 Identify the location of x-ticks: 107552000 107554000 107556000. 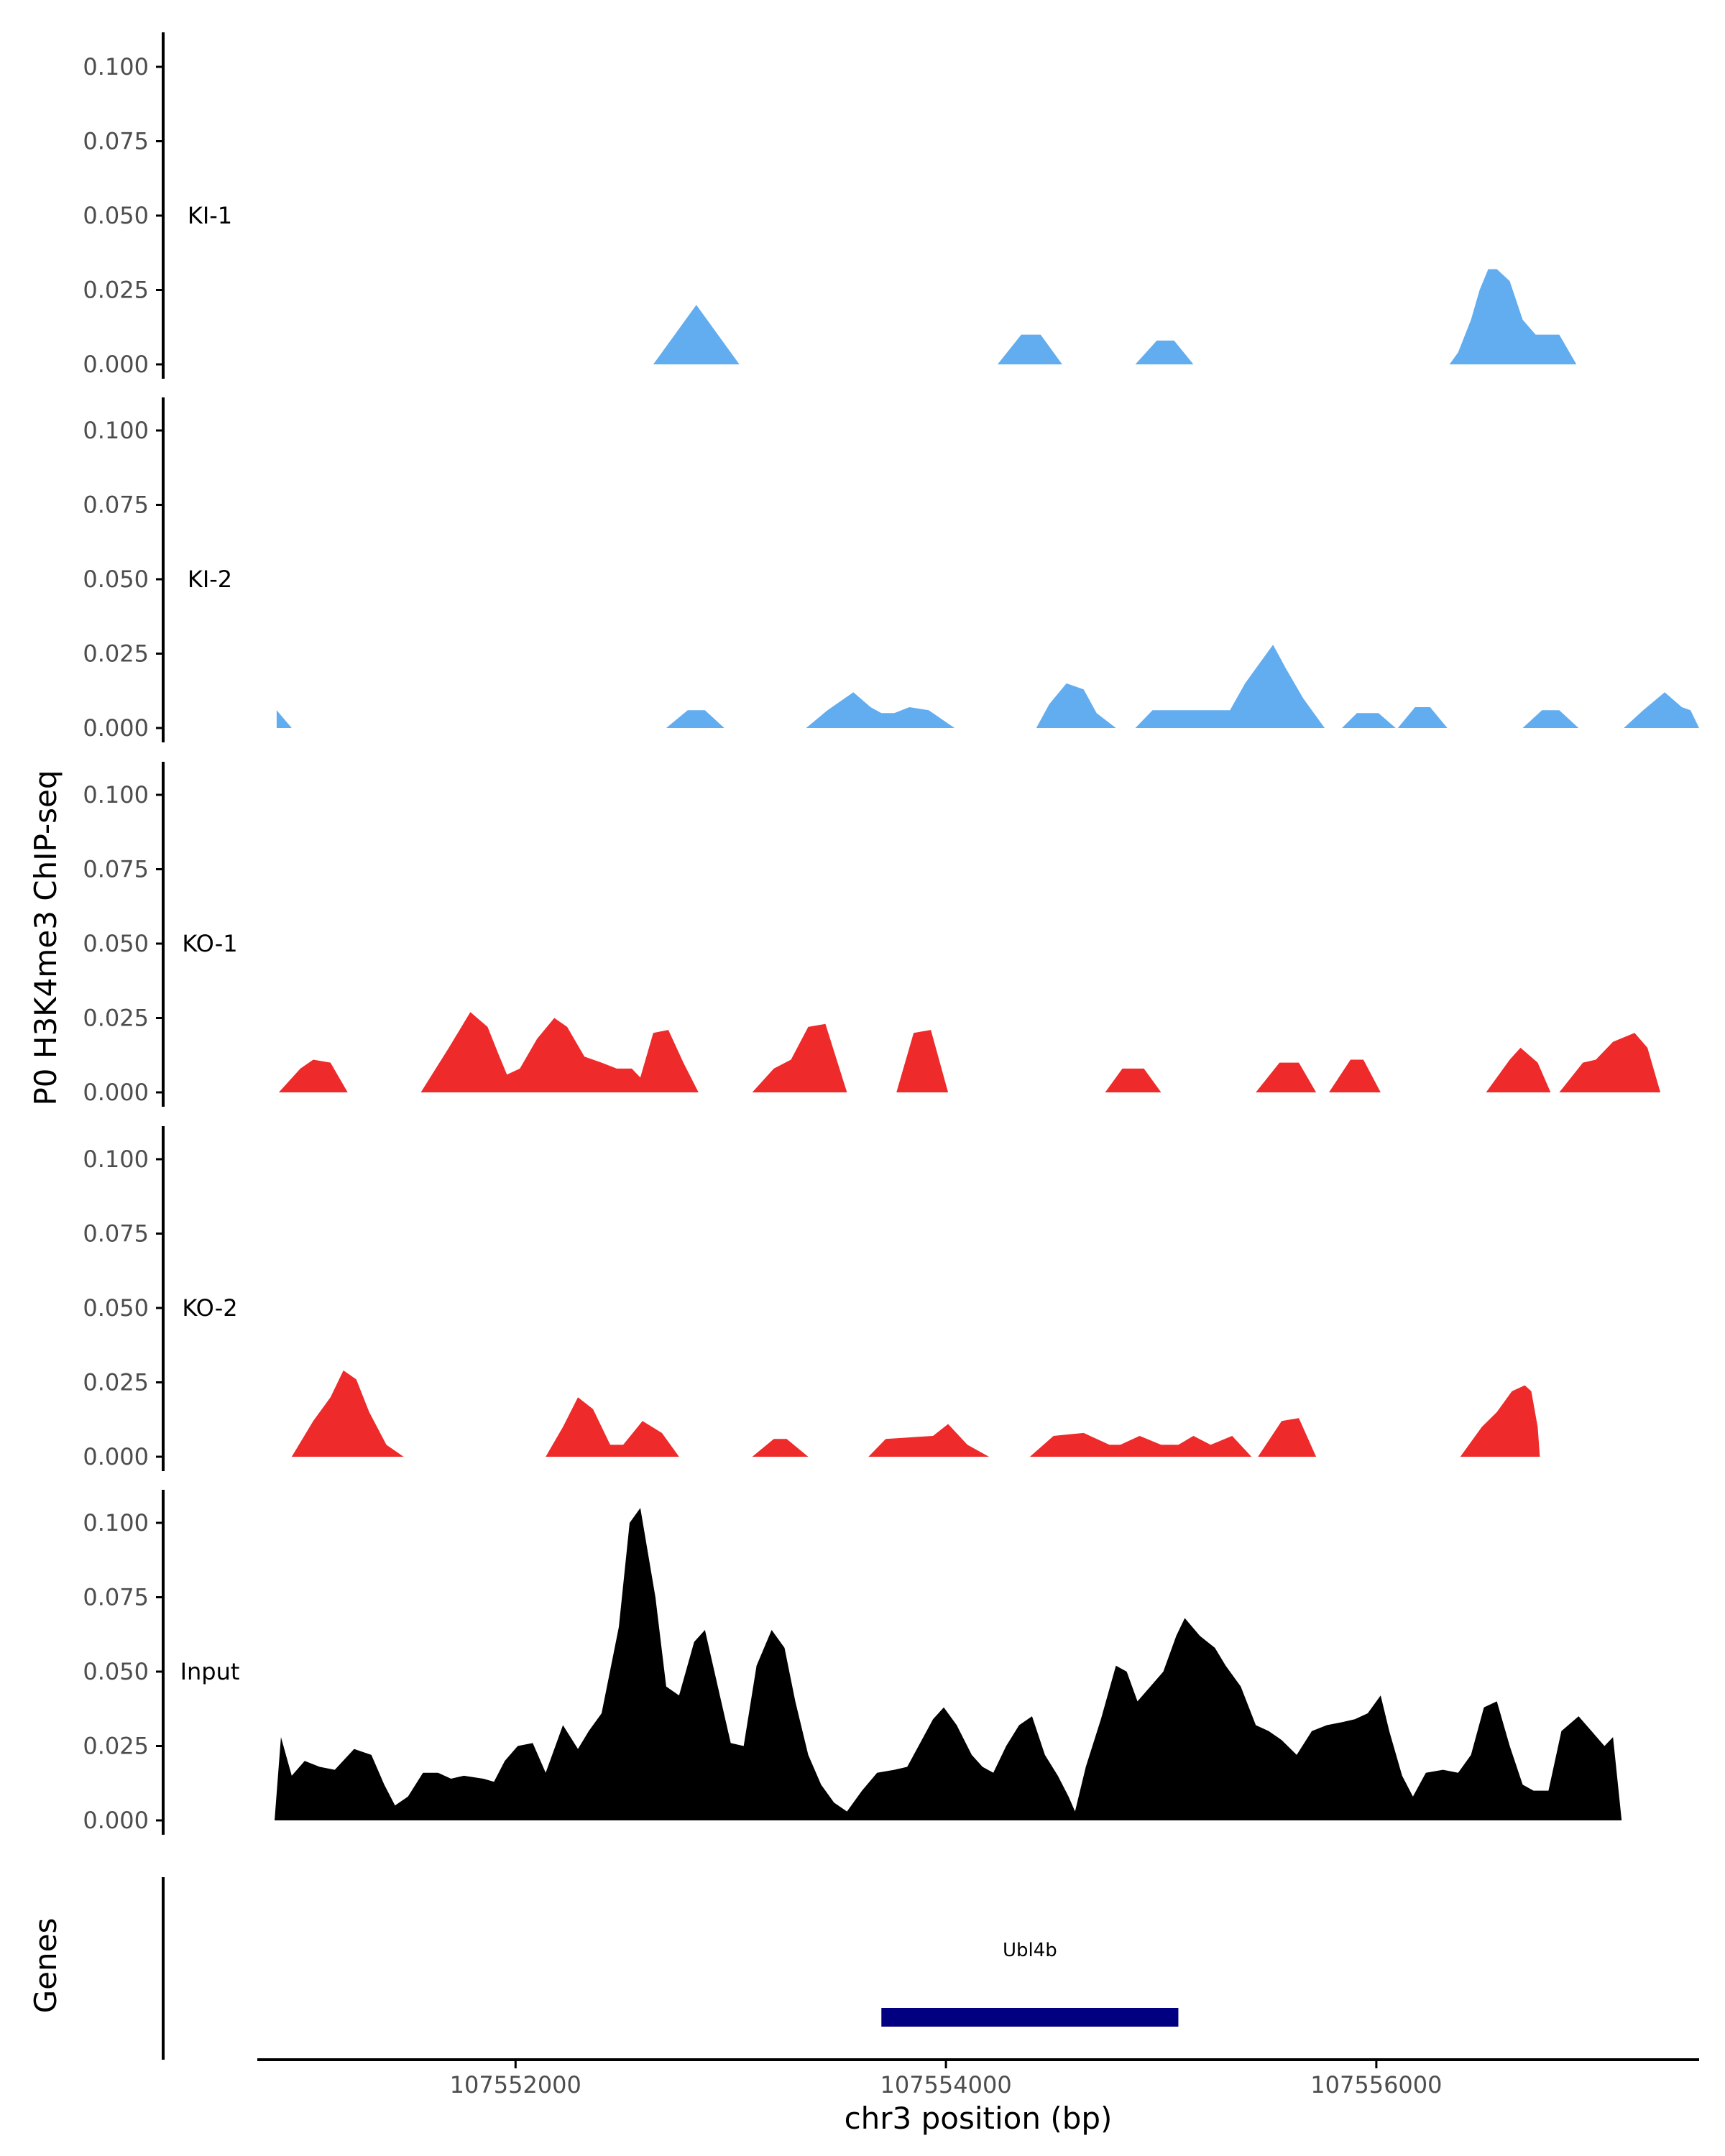
(946, 2079).